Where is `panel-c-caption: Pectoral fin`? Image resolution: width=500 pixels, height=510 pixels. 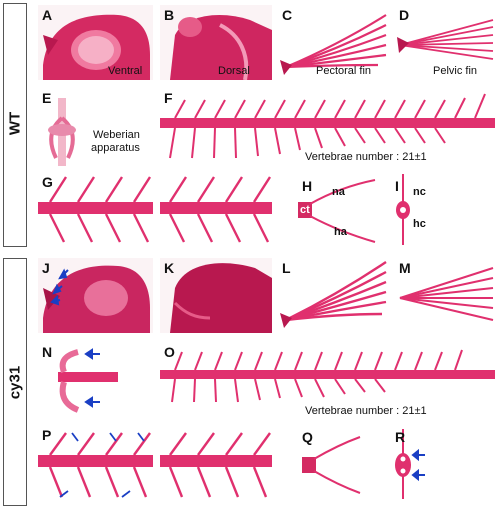
panel-c-caption: Pectoral fin is located at coordinates (344, 71).